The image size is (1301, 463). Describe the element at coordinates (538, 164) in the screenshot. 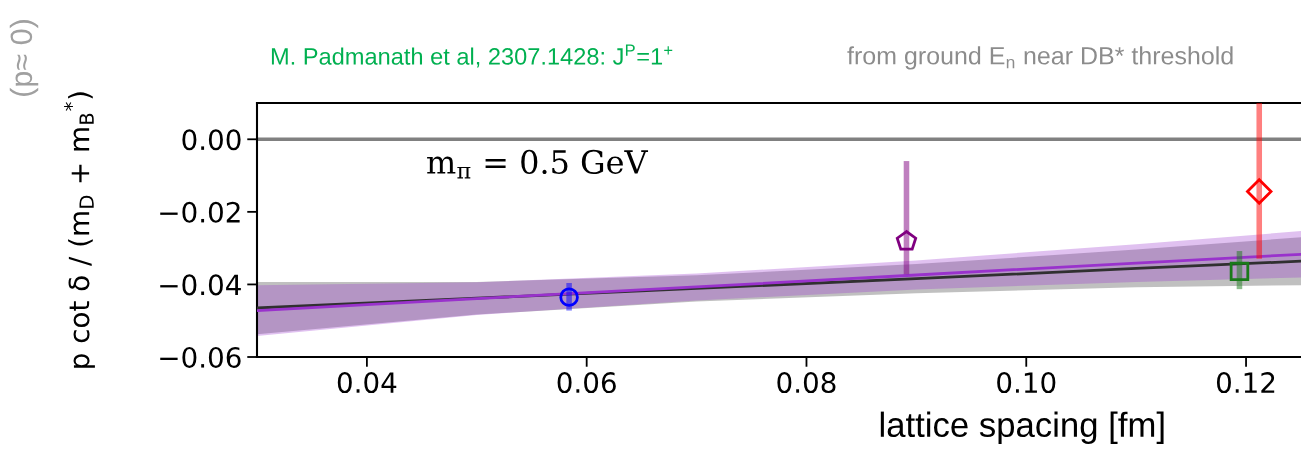

I see `annotation: m$_{π}$ = 0.5 GeV` at that location.